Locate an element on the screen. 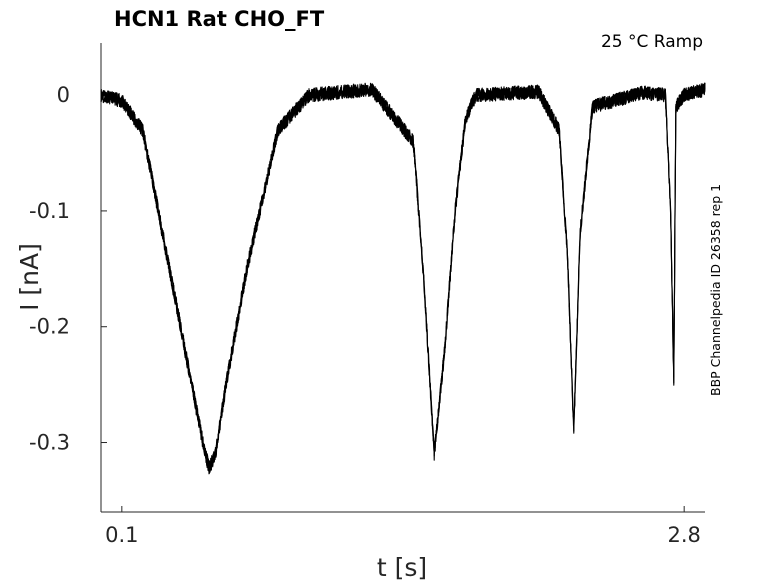 The image size is (778, 583). x-tick-label: 0.1 is located at coordinates (121, 535).